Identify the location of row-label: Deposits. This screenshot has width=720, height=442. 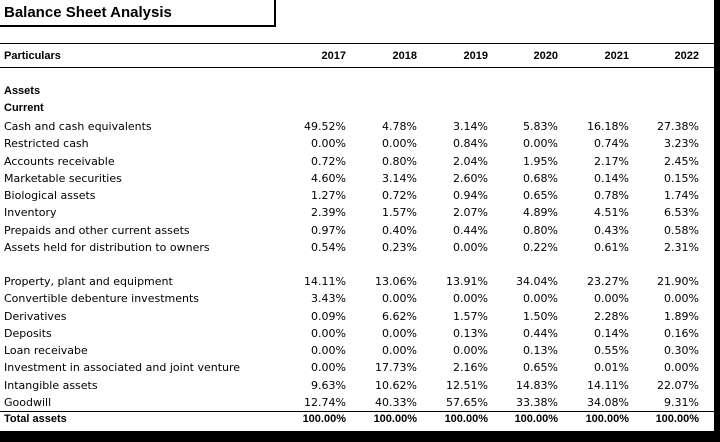
(28, 333).